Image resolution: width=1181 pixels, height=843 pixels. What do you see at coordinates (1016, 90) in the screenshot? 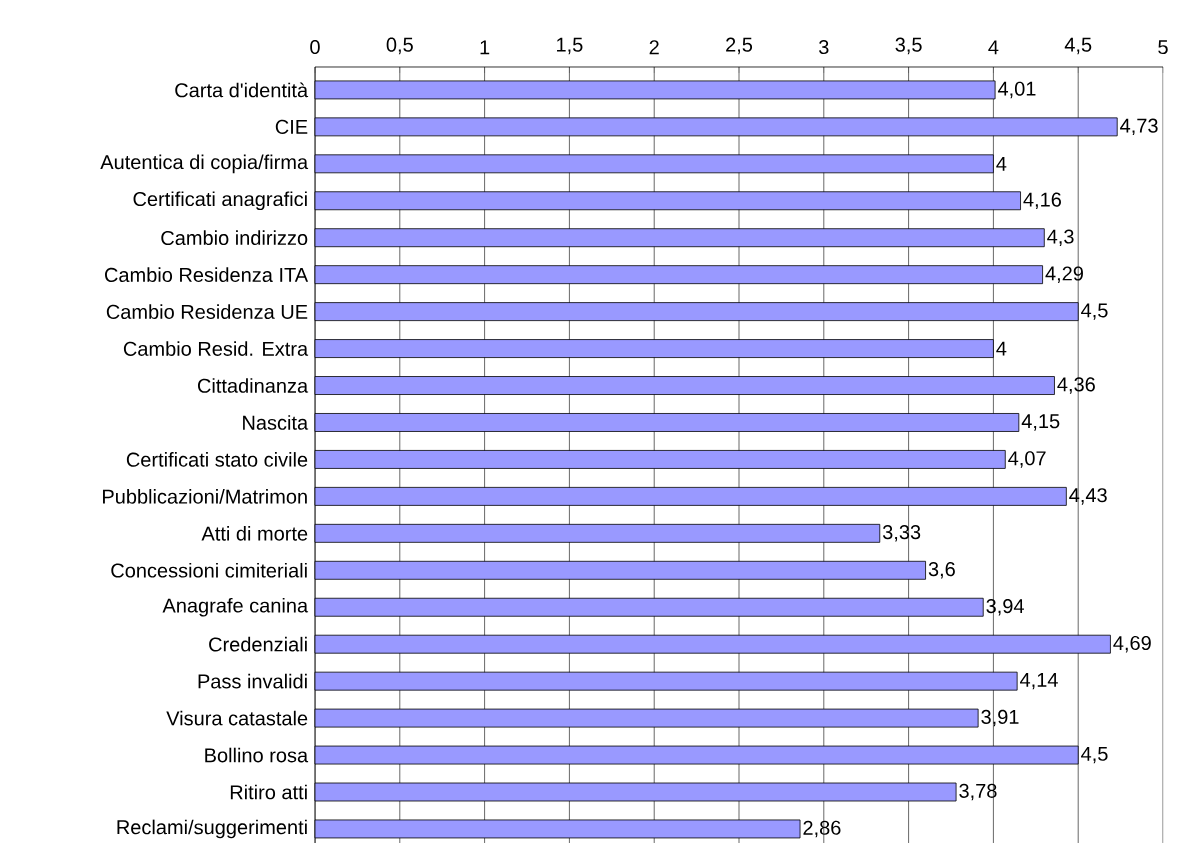
I see `data-label: 4,01` at bounding box center [1016, 90].